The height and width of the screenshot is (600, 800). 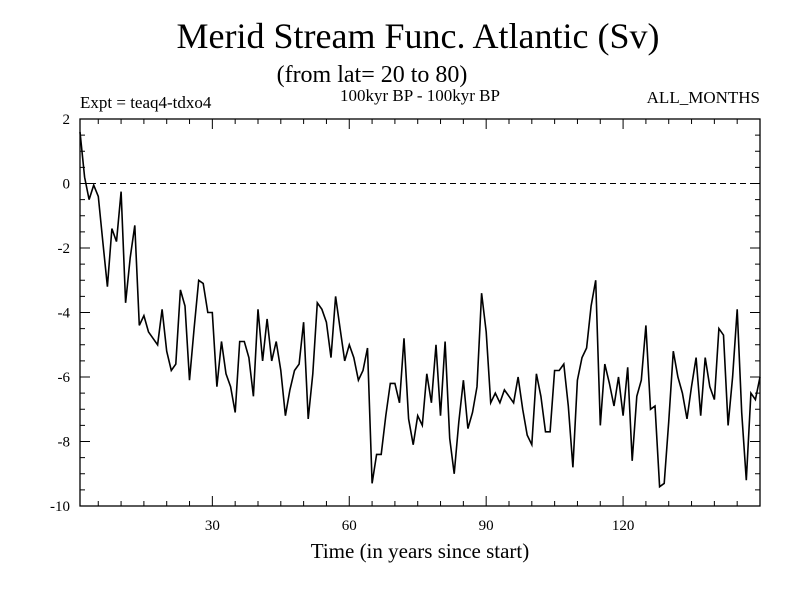 What do you see at coordinates (623, 526) in the screenshot?
I see `x-tick-label: 120` at bounding box center [623, 526].